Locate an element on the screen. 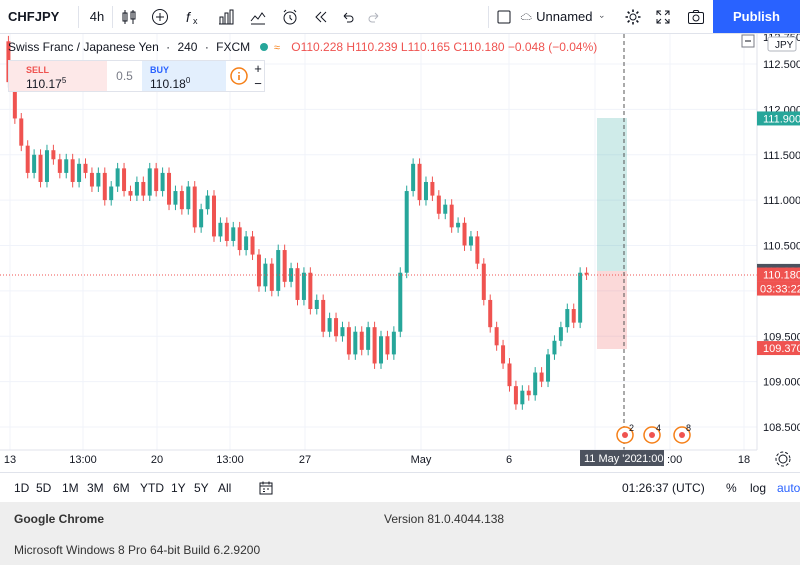 The width and height of the screenshot is (800, 565). time-tick-label: 6 is located at coordinates (509, 460).